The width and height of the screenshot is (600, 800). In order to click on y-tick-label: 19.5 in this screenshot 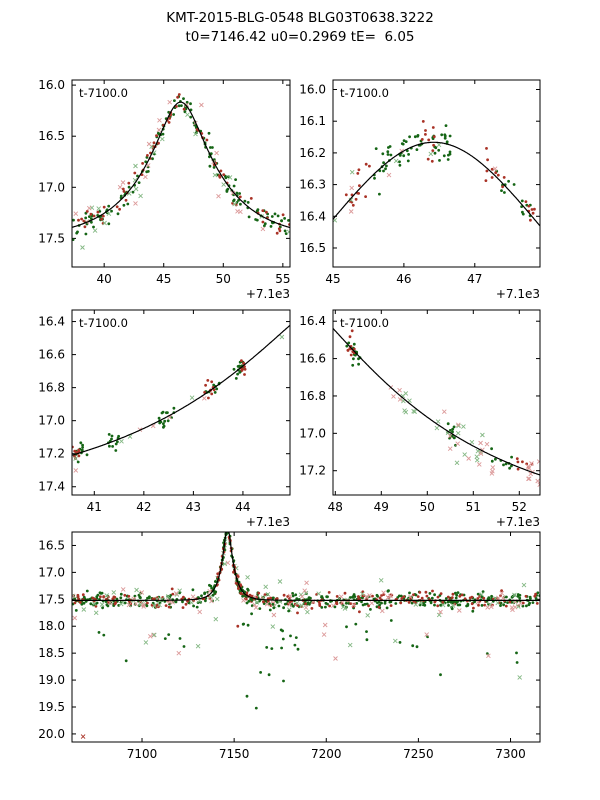, I will do `click(51, 707)`.